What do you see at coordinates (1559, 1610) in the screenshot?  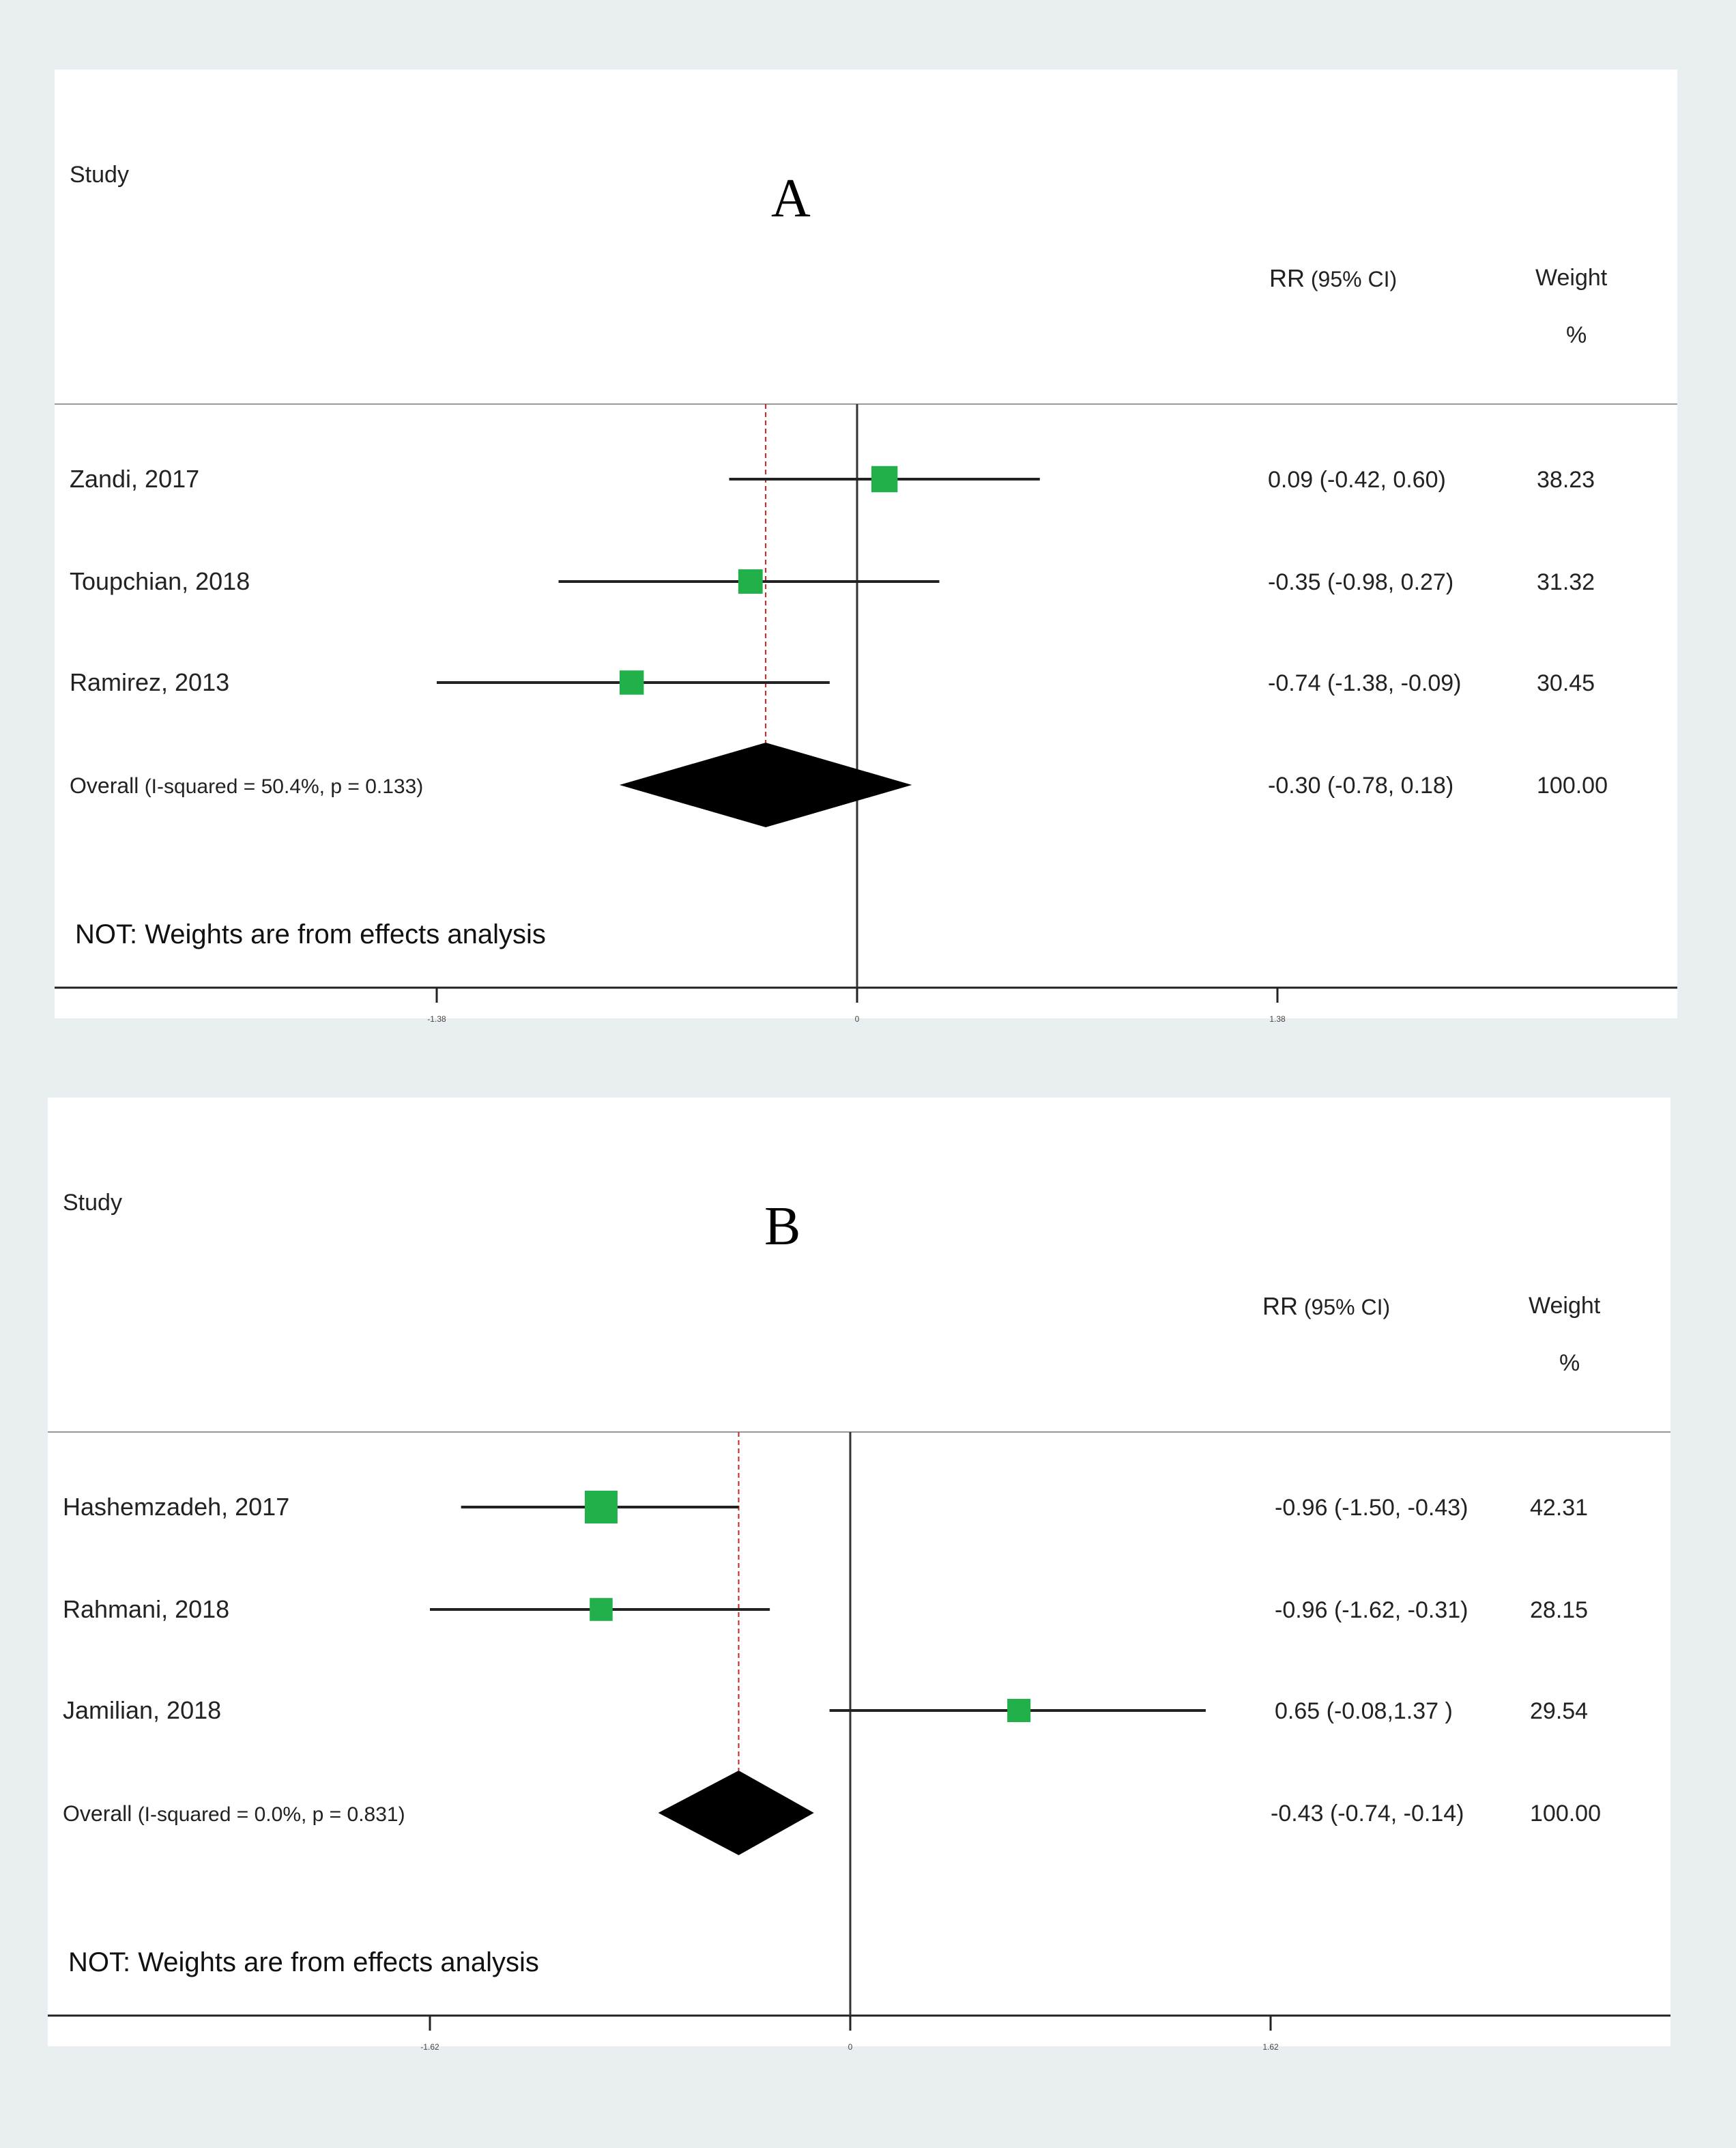 I see `study-weight: 28.15` at bounding box center [1559, 1610].